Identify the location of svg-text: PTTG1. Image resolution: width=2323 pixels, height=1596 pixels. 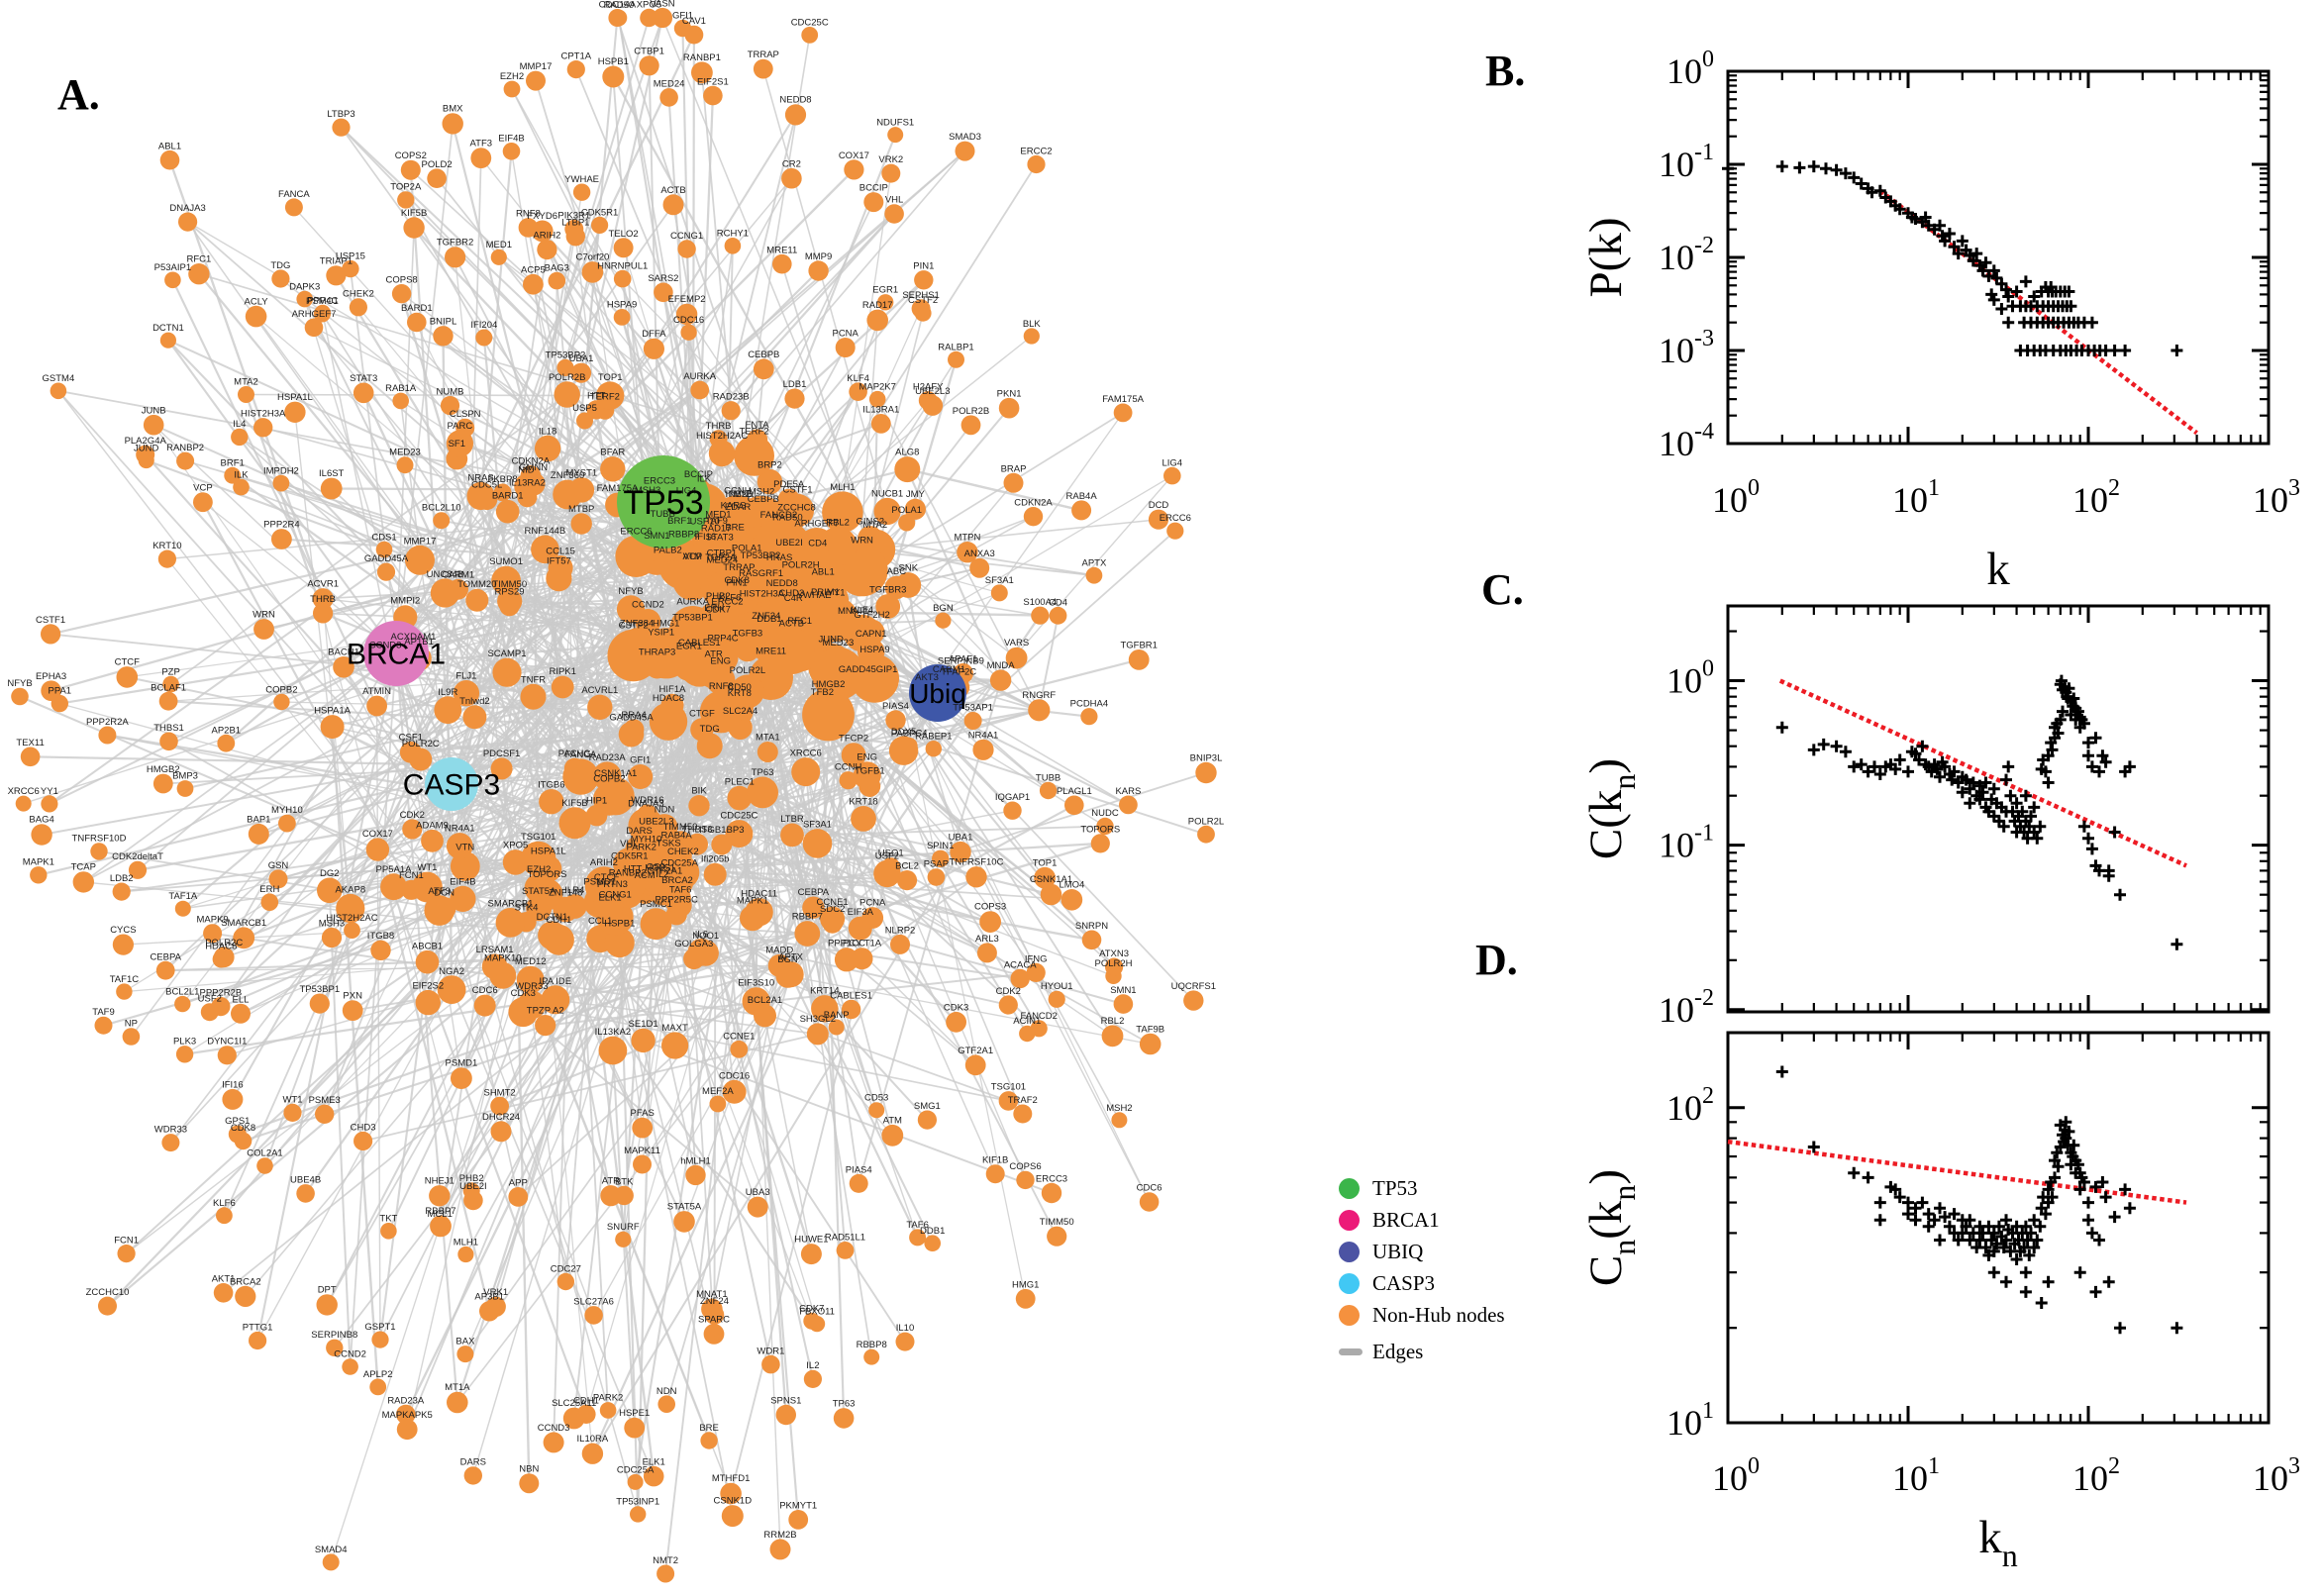
(258, 1327).